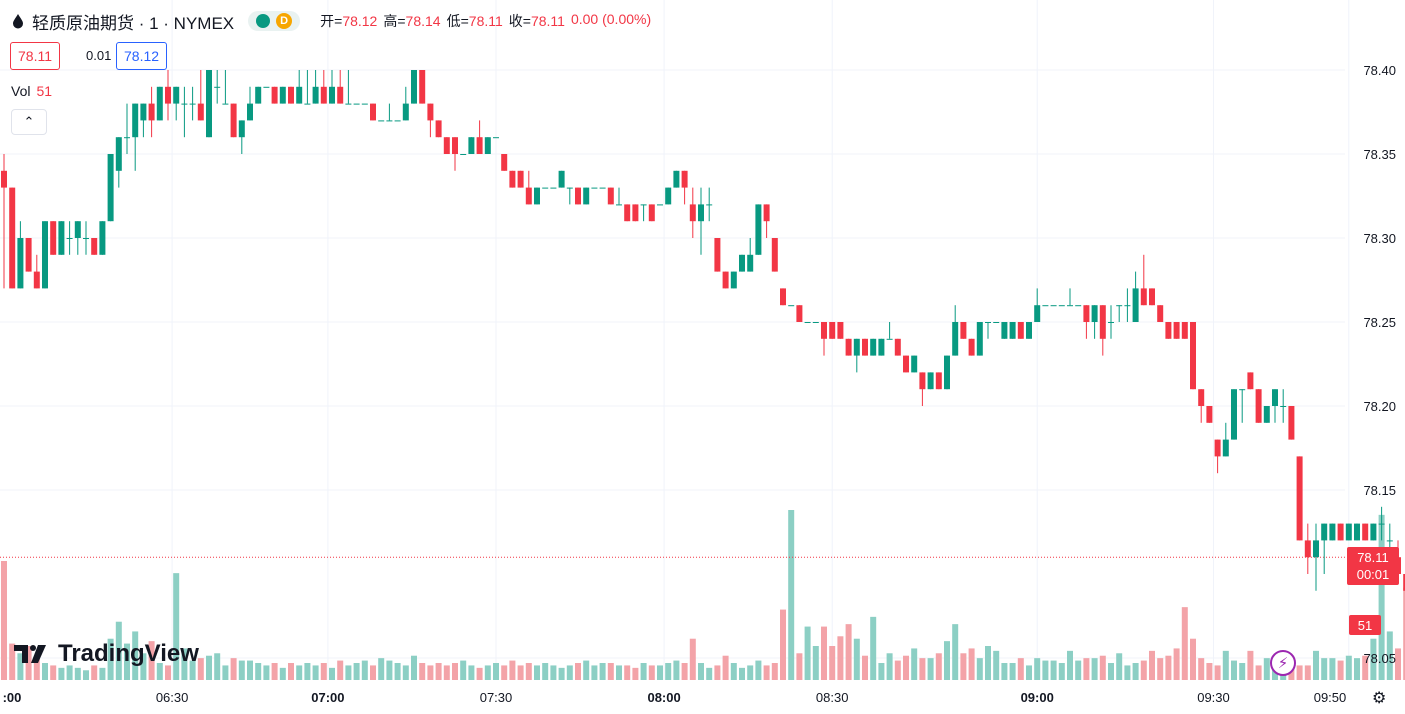 The width and height of the screenshot is (1405, 714). Describe the element at coordinates (1365, 625) in the screenshot. I see `volume-axis-label: 51` at that location.